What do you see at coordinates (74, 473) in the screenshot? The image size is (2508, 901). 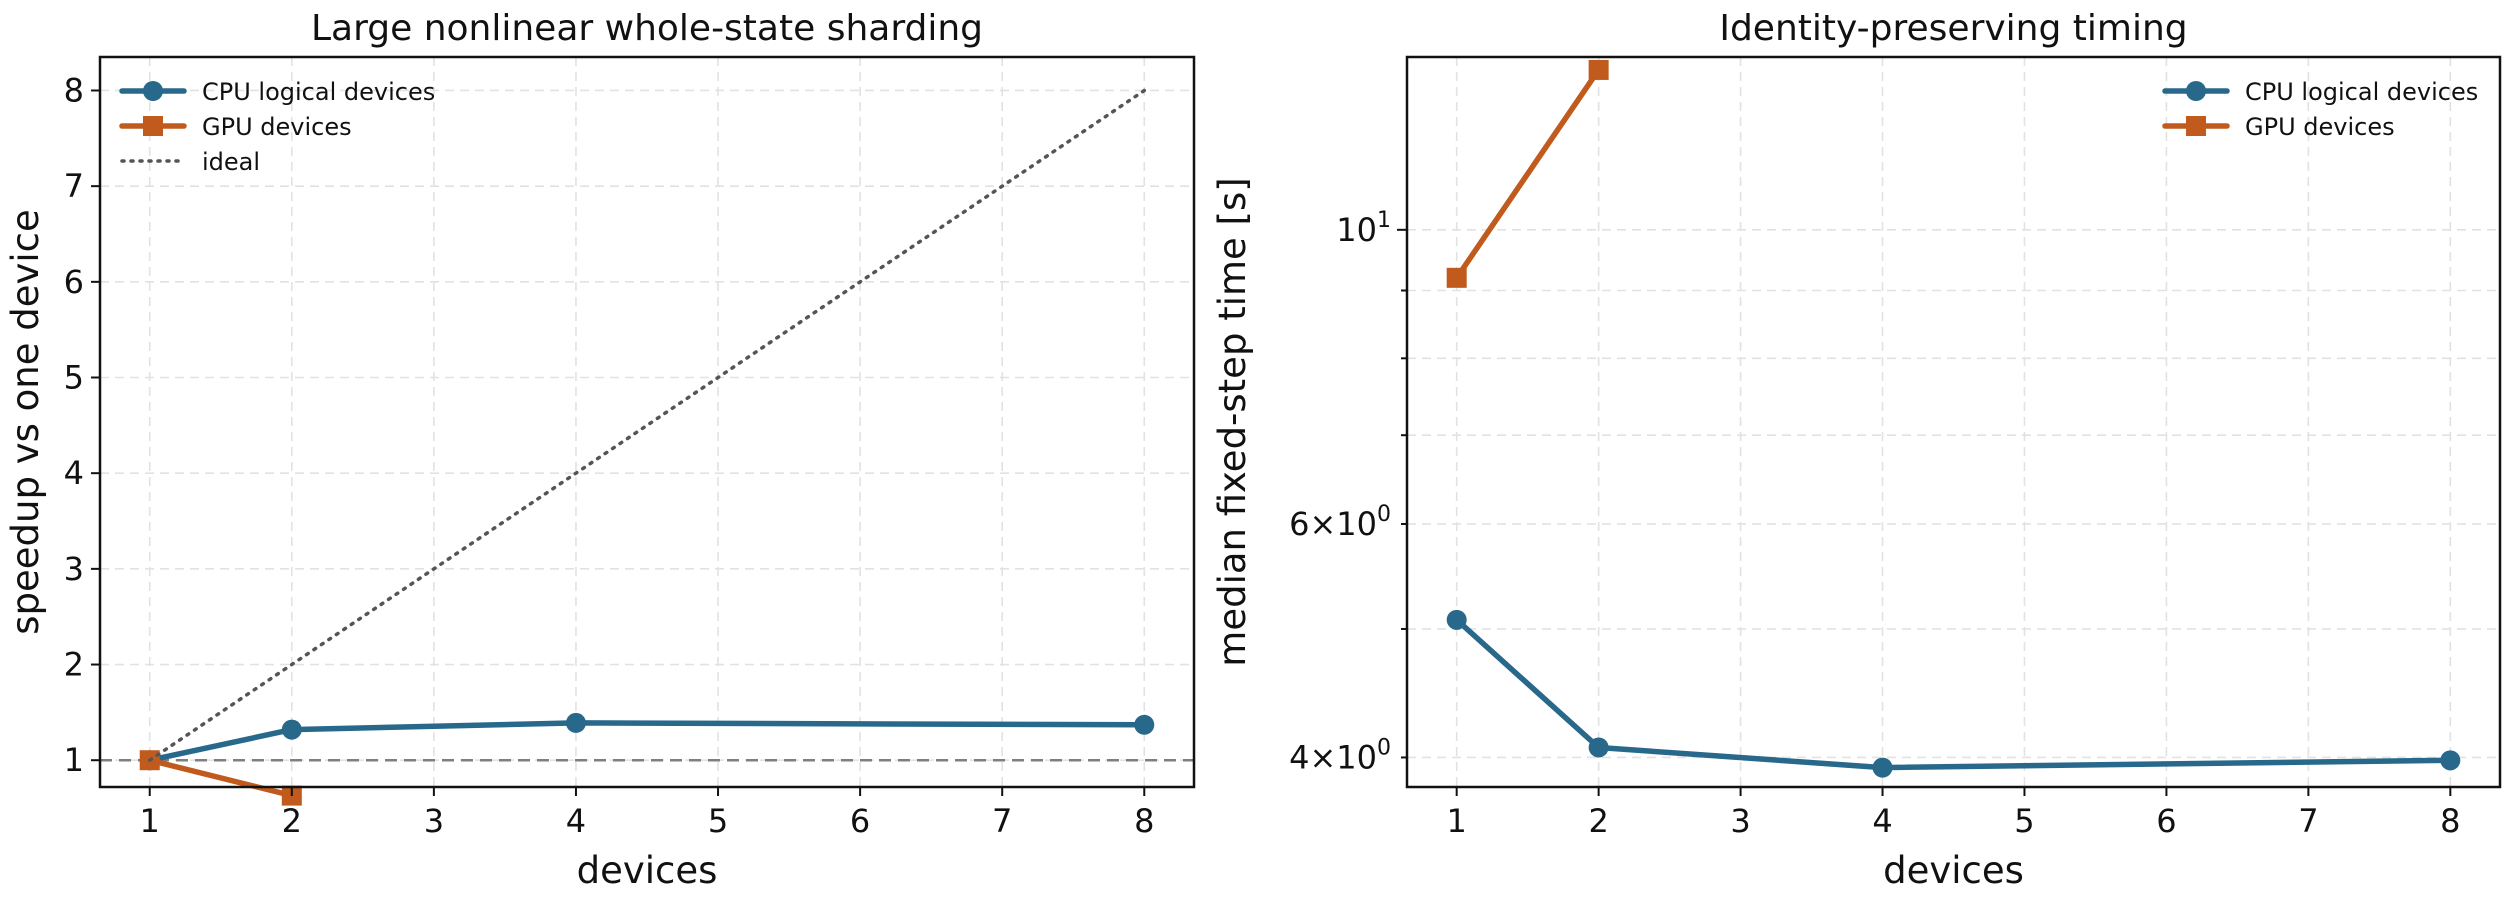 I see `speedup-ytick-label-4: 4` at bounding box center [74, 473].